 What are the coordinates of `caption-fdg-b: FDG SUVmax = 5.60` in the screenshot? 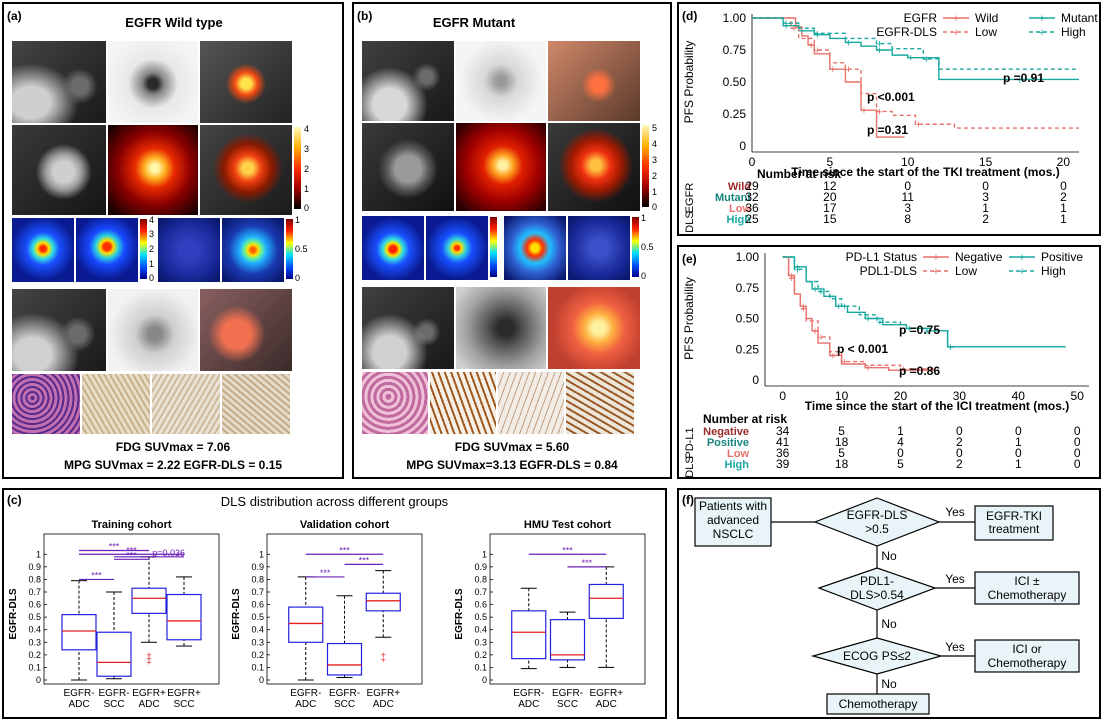 It's located at (512, 447).